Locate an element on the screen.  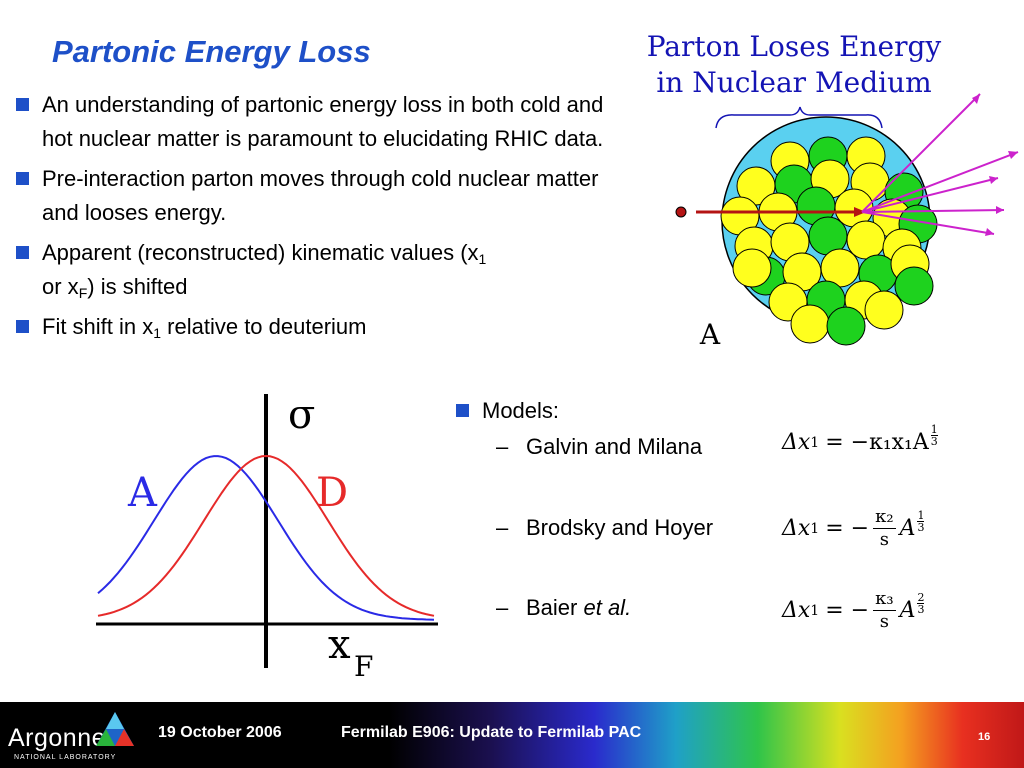
parton-arrowhead is located at coordinates (860, 212).